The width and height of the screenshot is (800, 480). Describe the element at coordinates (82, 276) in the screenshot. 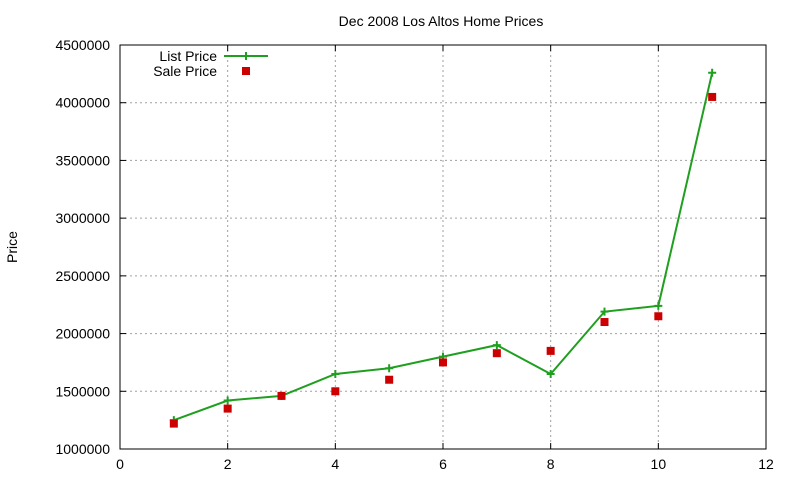

I see `y-tick-label: 2500000` at that location.